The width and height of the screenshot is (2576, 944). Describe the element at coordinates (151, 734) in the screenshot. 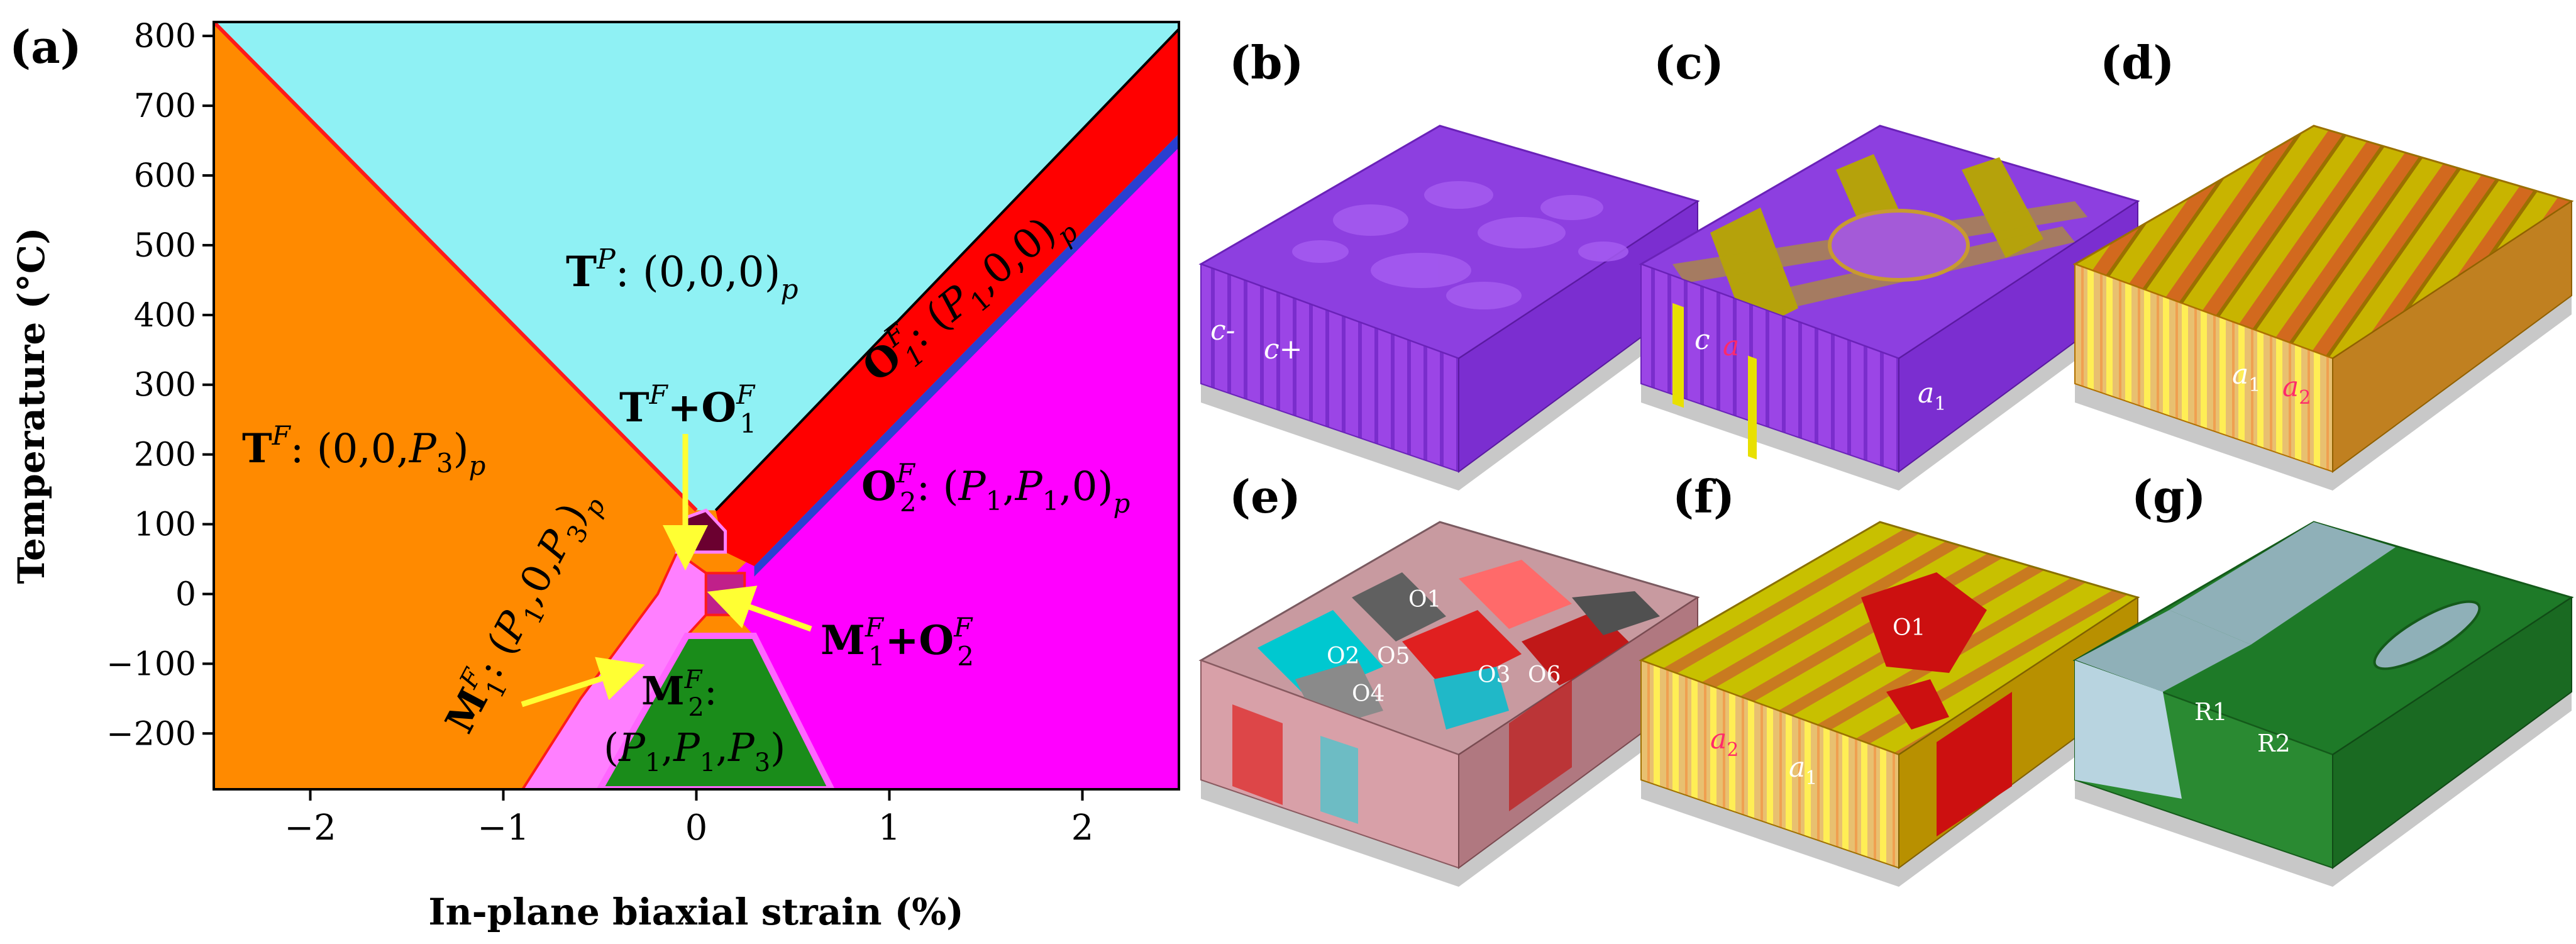

I see `y-tick-label: −200` at that location.